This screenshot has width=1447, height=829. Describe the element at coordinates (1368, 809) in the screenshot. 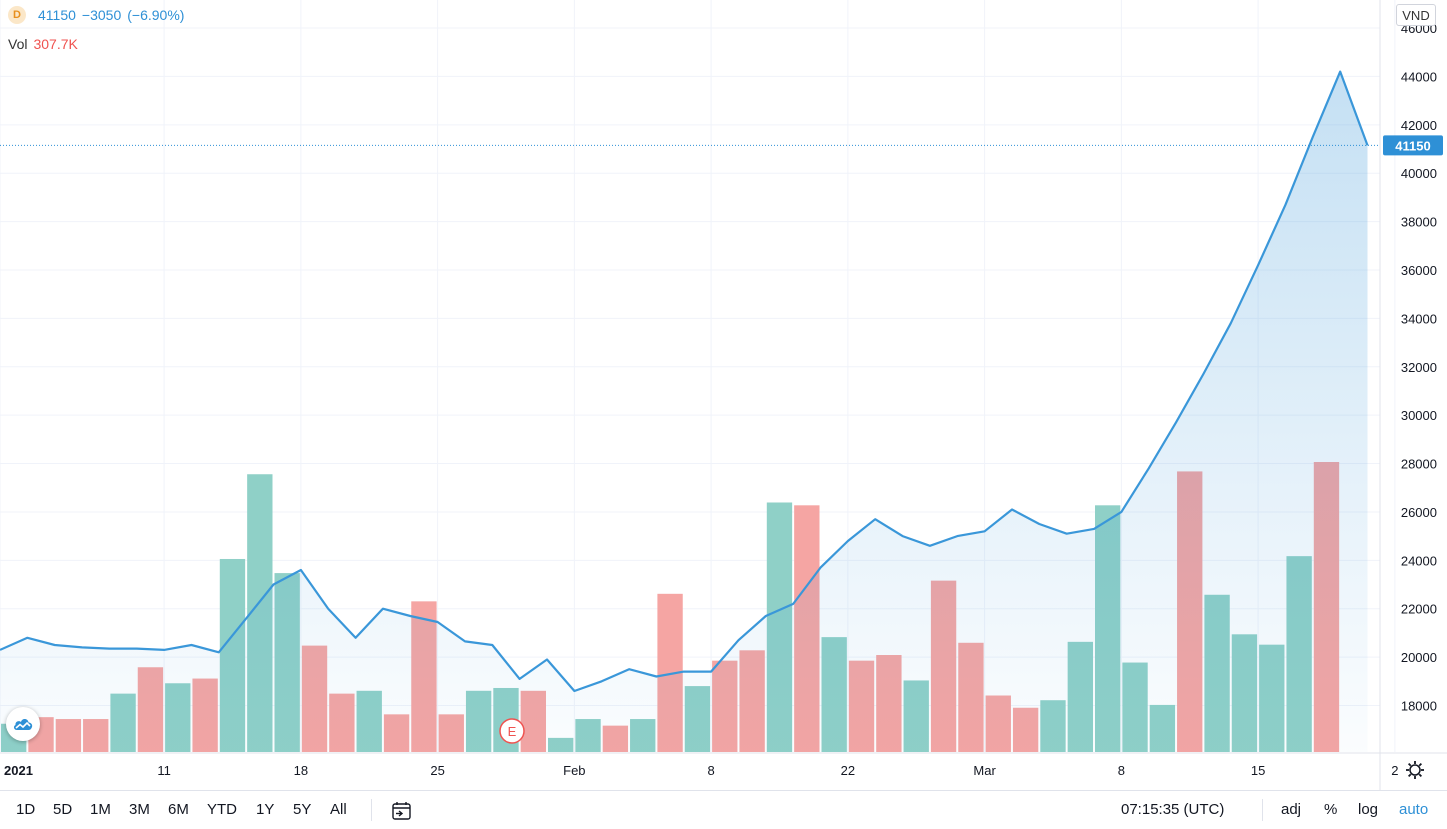

I see `log-toggle: log` at that location.